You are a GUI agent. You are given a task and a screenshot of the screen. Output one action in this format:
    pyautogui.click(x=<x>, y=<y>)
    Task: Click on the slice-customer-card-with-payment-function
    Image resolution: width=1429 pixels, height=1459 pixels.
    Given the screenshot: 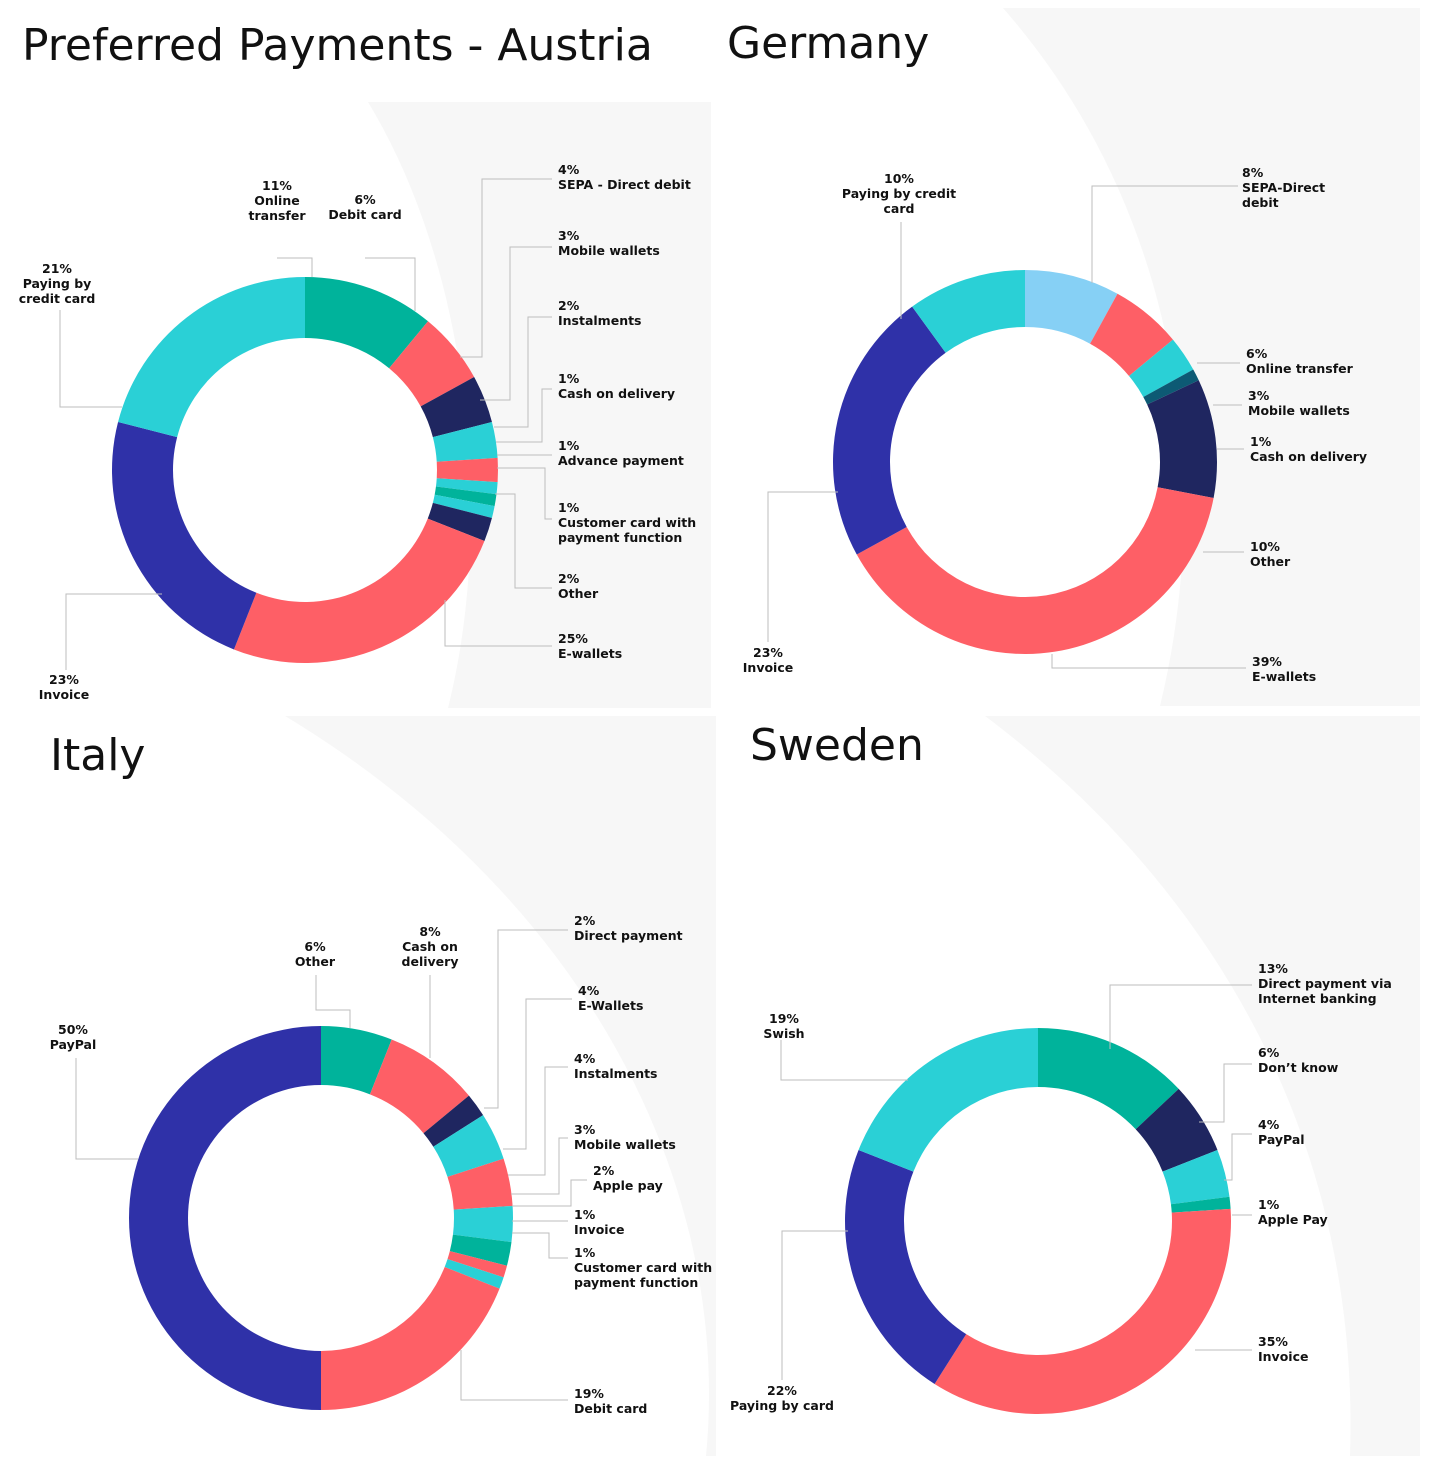 What is the action you would take?
    pyautogui.click(x=474, y=1274)
    